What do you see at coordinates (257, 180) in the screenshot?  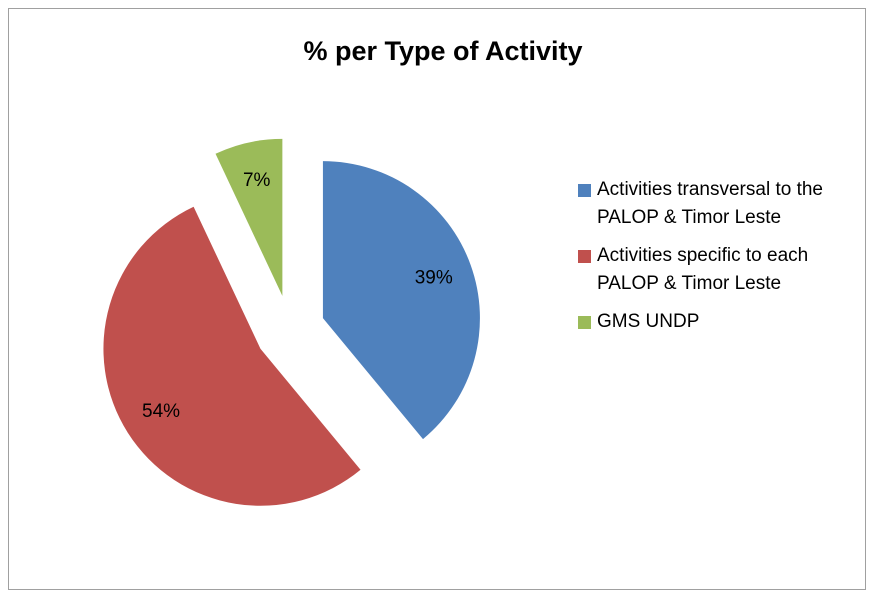 I see `data-label: 7%` at bounding box center [257, 180].